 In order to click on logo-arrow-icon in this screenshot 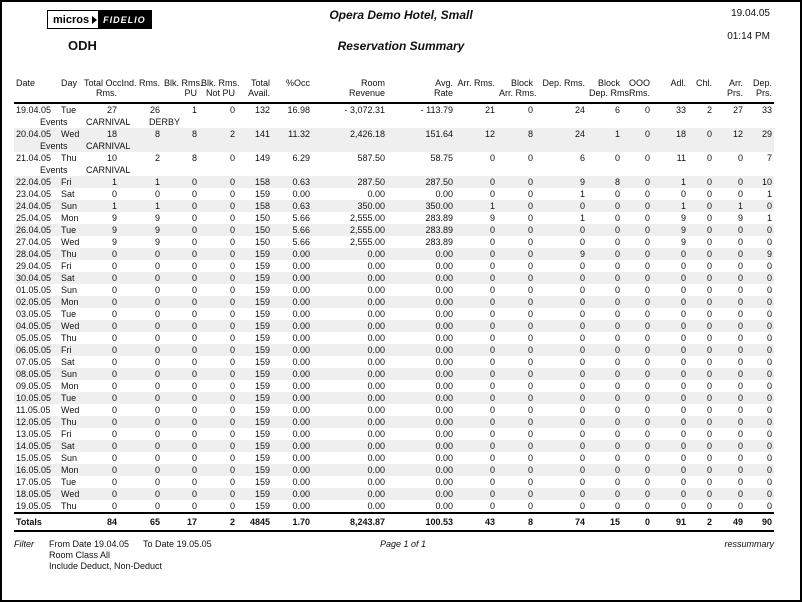, I will do `click(95, 19)`.